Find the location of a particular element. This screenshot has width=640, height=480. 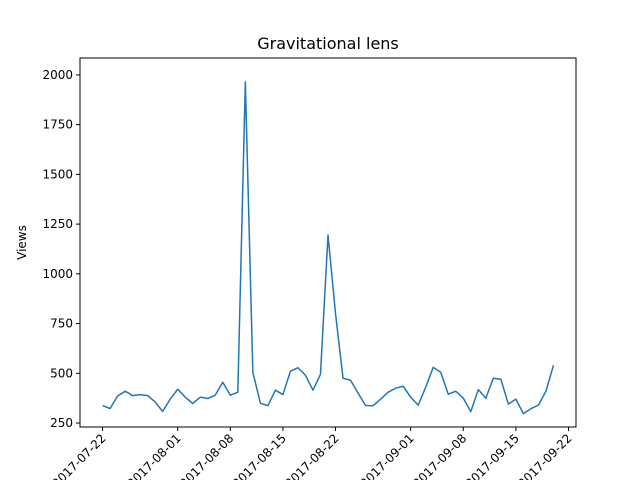

x-tick-label: 2017-08-15 is located at coordinates (259, 455).